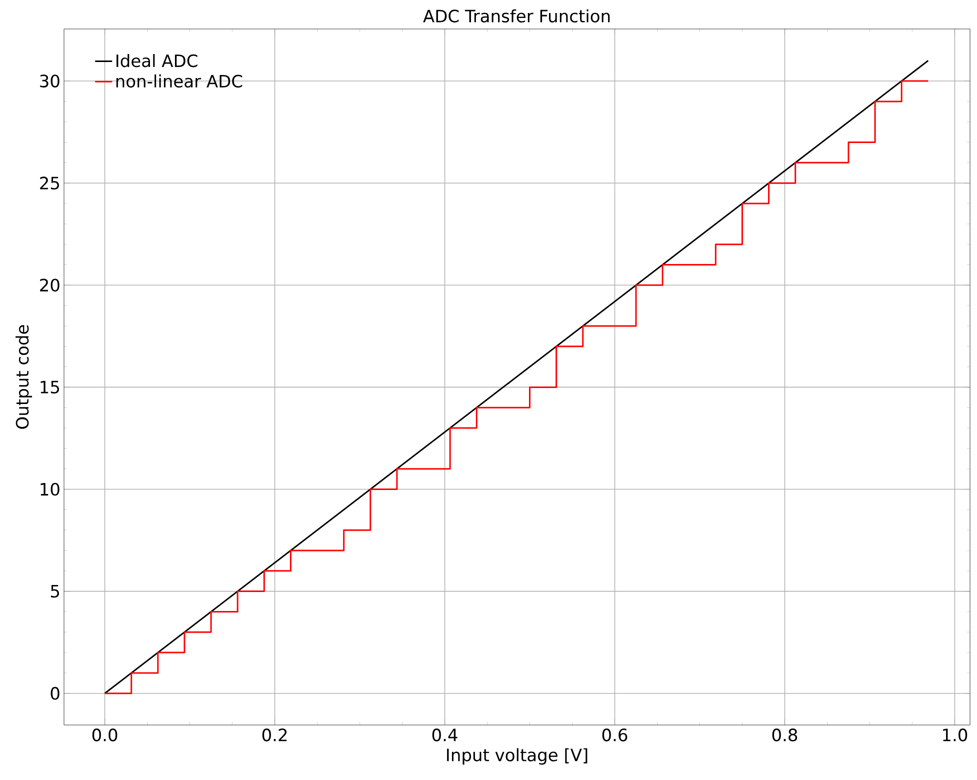  What do you see at coordinates (516, 15) in the screenshot?
I see `chart-title: ADC Transfer Function` at bounding box center [516, 15].